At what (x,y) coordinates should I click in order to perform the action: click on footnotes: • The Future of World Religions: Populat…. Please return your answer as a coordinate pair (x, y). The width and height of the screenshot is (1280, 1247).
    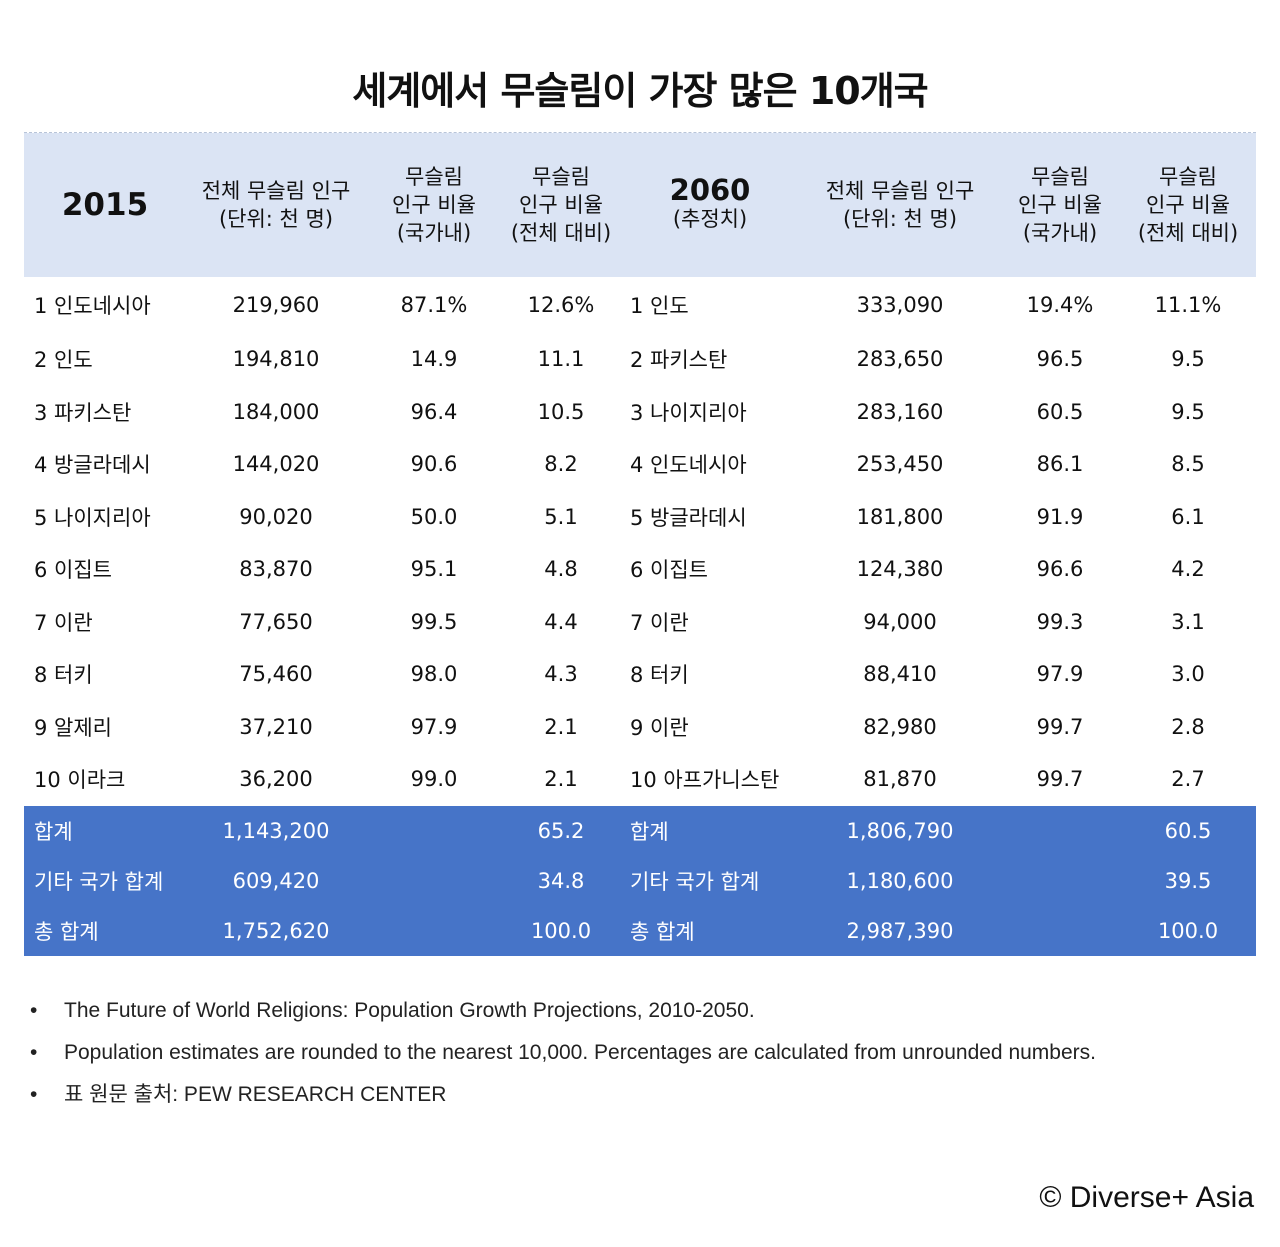
    Looking at the image, I should click on (620, 1053).